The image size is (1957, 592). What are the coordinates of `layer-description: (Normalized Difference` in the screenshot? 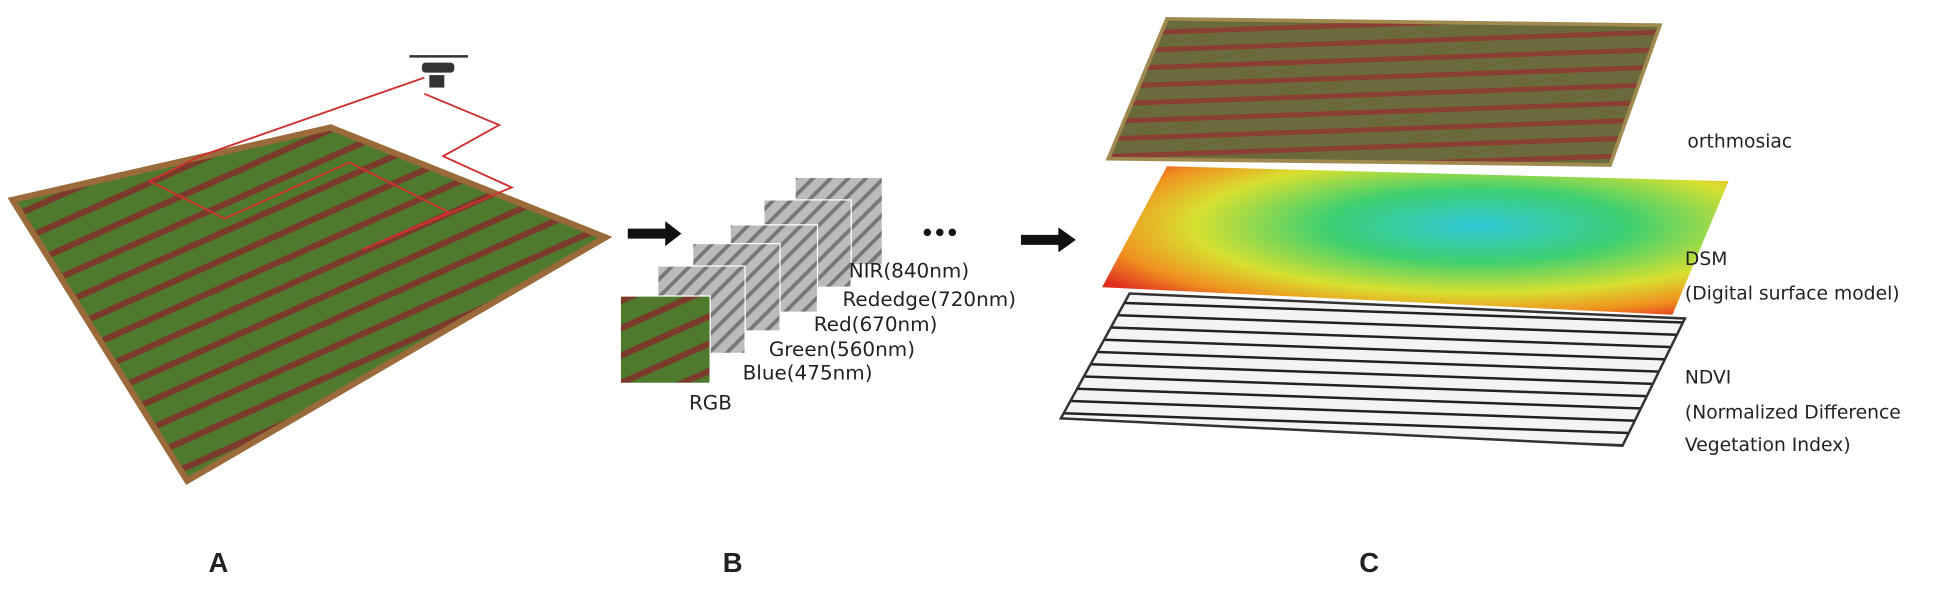 It's located at (1793, 412).